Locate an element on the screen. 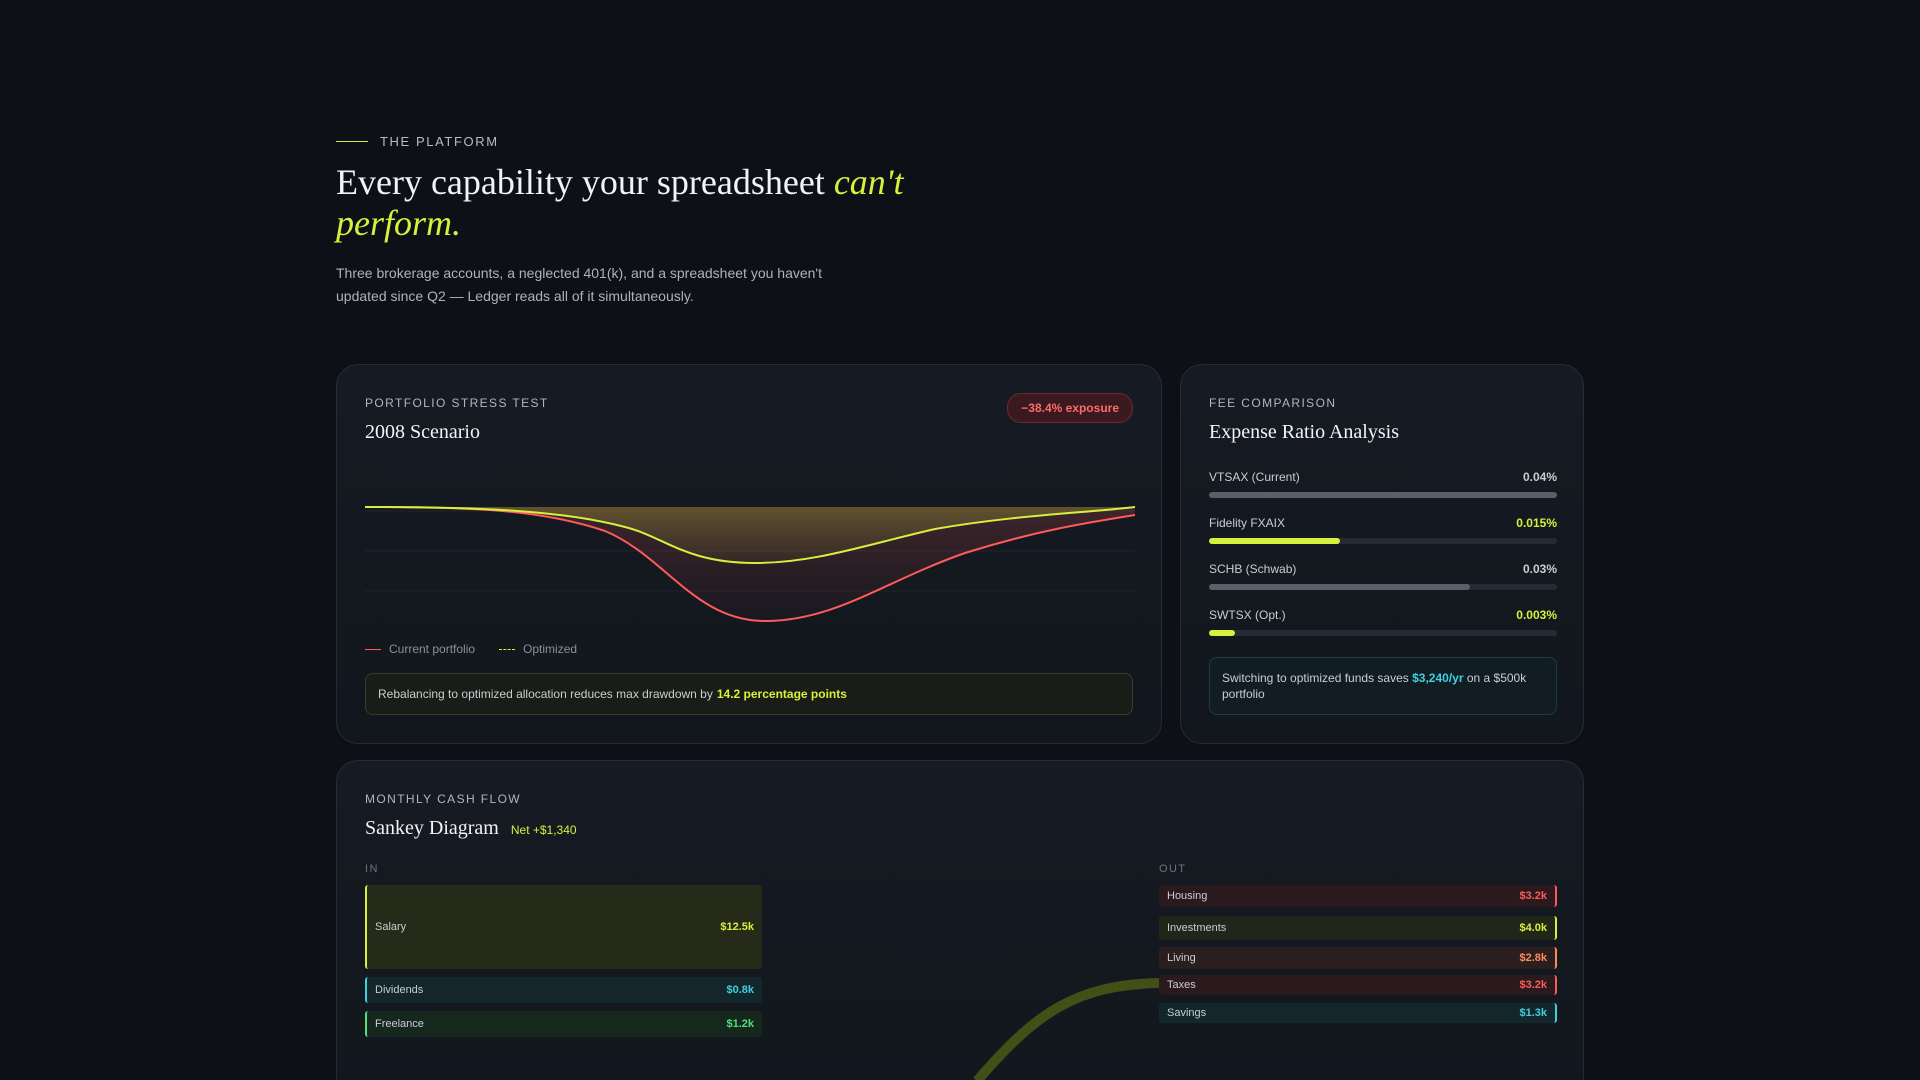  fund-ratio: 0.003% is located at coordinates (1536, 615).